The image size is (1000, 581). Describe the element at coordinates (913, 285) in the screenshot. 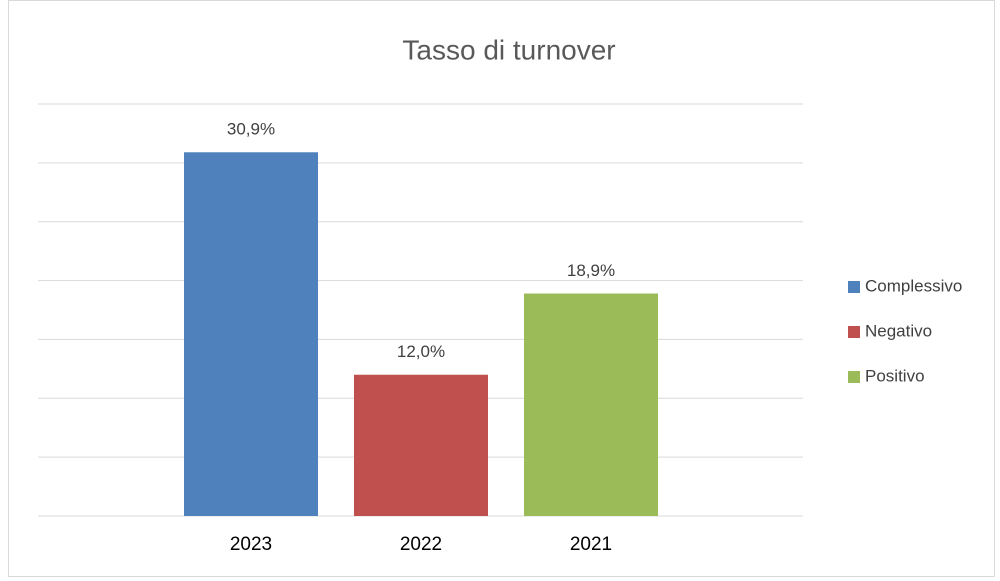

I see `legend-label: Complessivo` at that location.